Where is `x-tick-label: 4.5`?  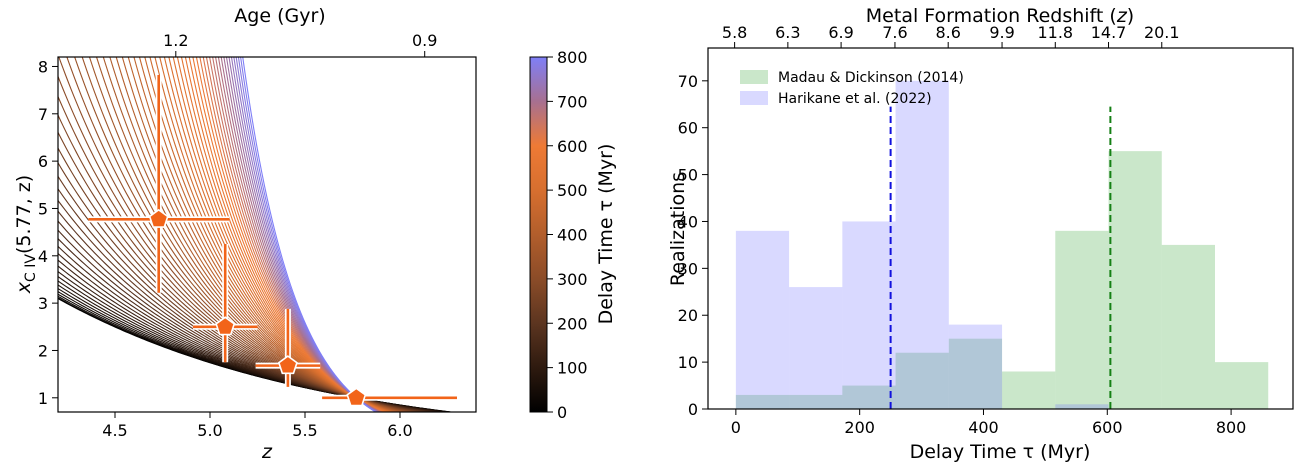
x-tick-label: 4.5 is located at coordinates (114, 430).